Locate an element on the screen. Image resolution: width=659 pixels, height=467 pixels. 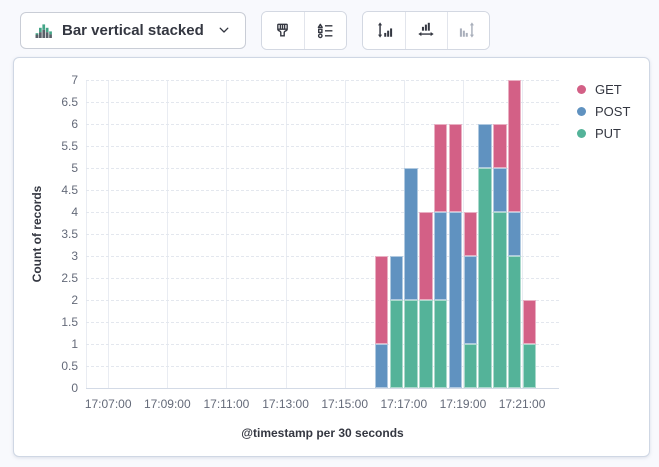
left-axis-icon is located at coordinates (384, 30).